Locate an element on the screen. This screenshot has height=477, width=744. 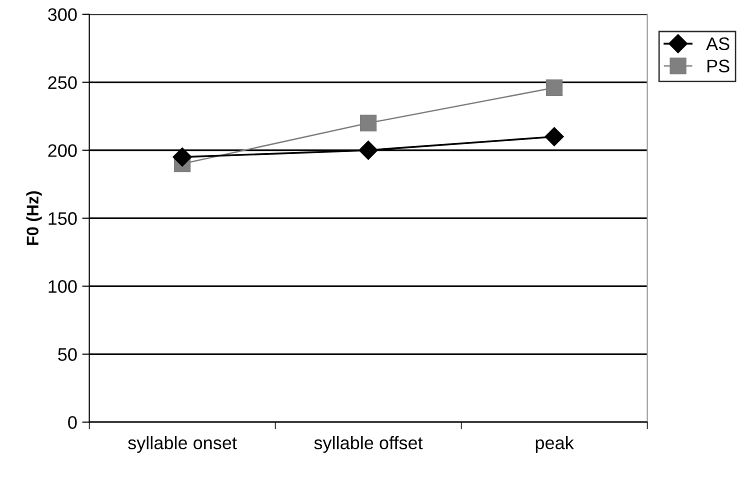
x-tick-label: peak is located at coordinates (555, 444).